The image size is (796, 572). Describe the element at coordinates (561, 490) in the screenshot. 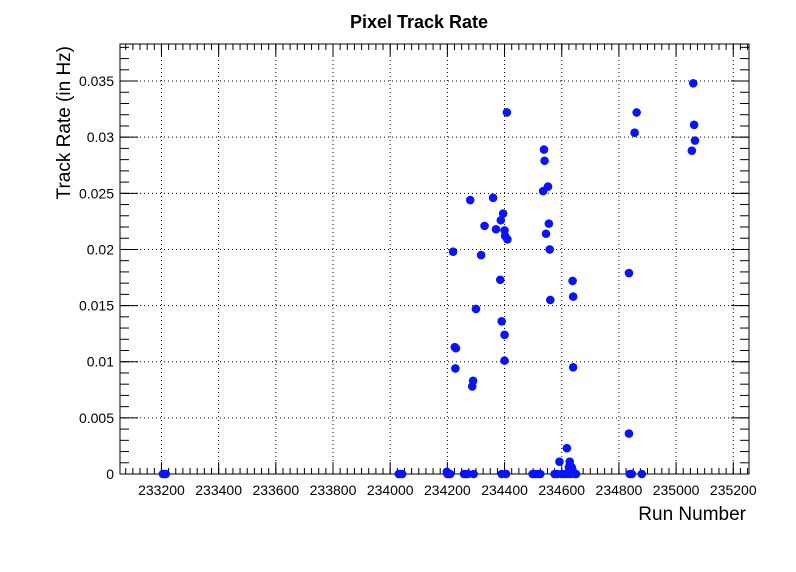

I see `x-tick-label: 234600` at that location.